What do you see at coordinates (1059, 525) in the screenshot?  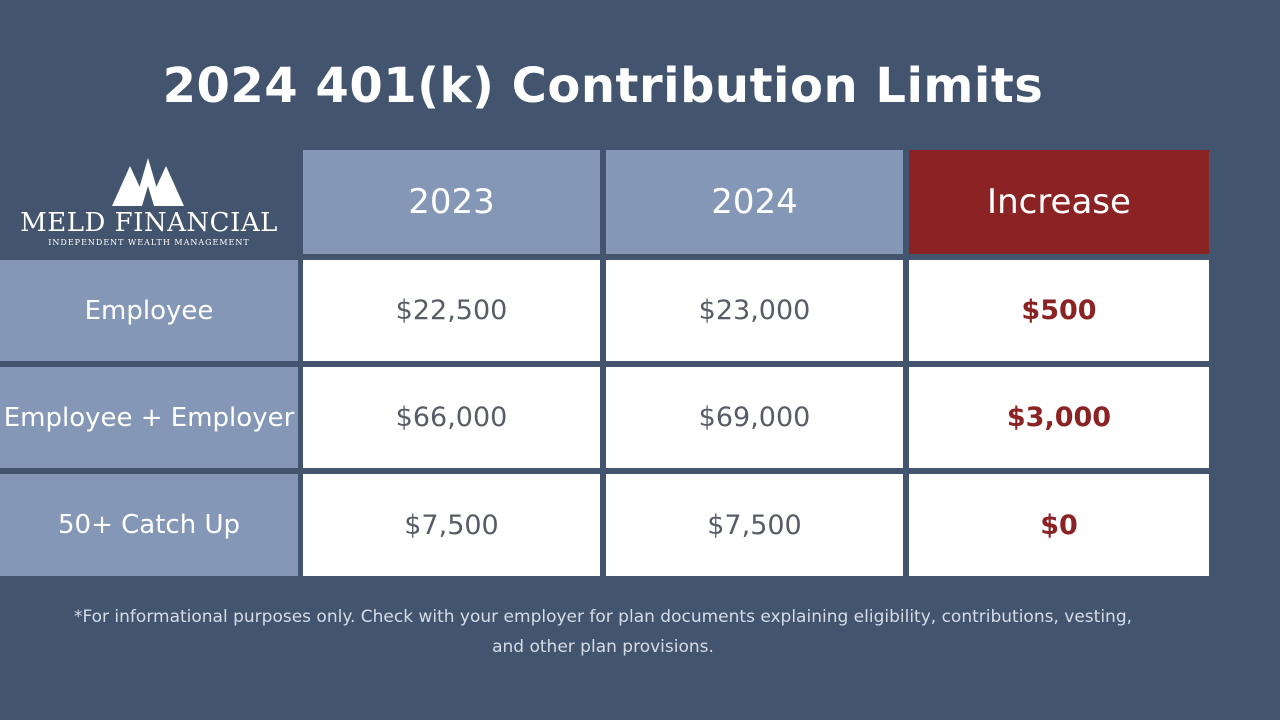 I see `cell-catch-up-increase: $0` at bounding box center [1059, 525].